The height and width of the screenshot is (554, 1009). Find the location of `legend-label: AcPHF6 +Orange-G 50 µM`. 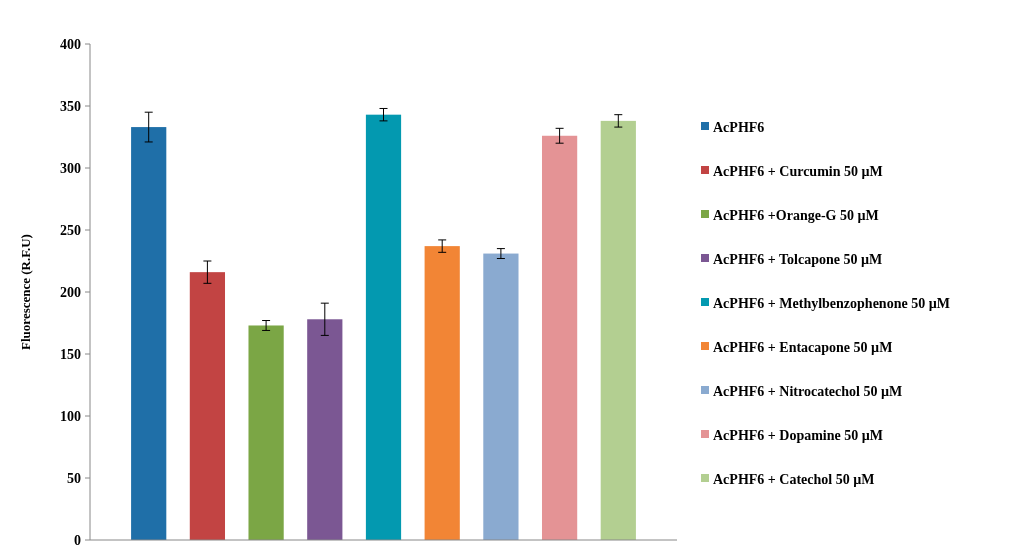

legend-label: AcPHF6 +Orange-G 50 µM is located at coordinates (796, 215).